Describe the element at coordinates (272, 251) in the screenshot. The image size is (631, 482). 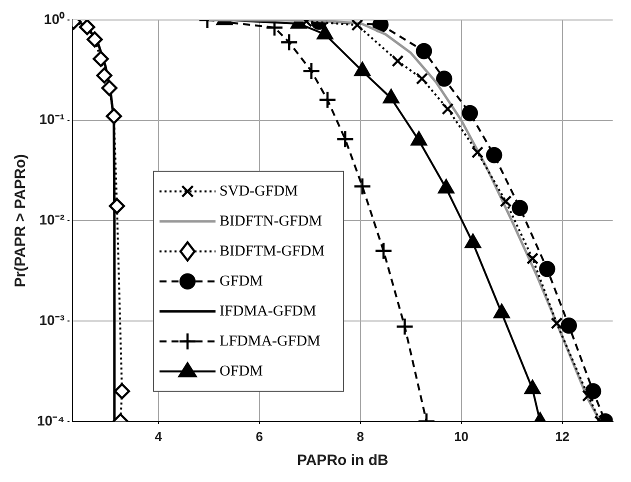
I see `legend-label: BIDFTM-GFDM` at that location.